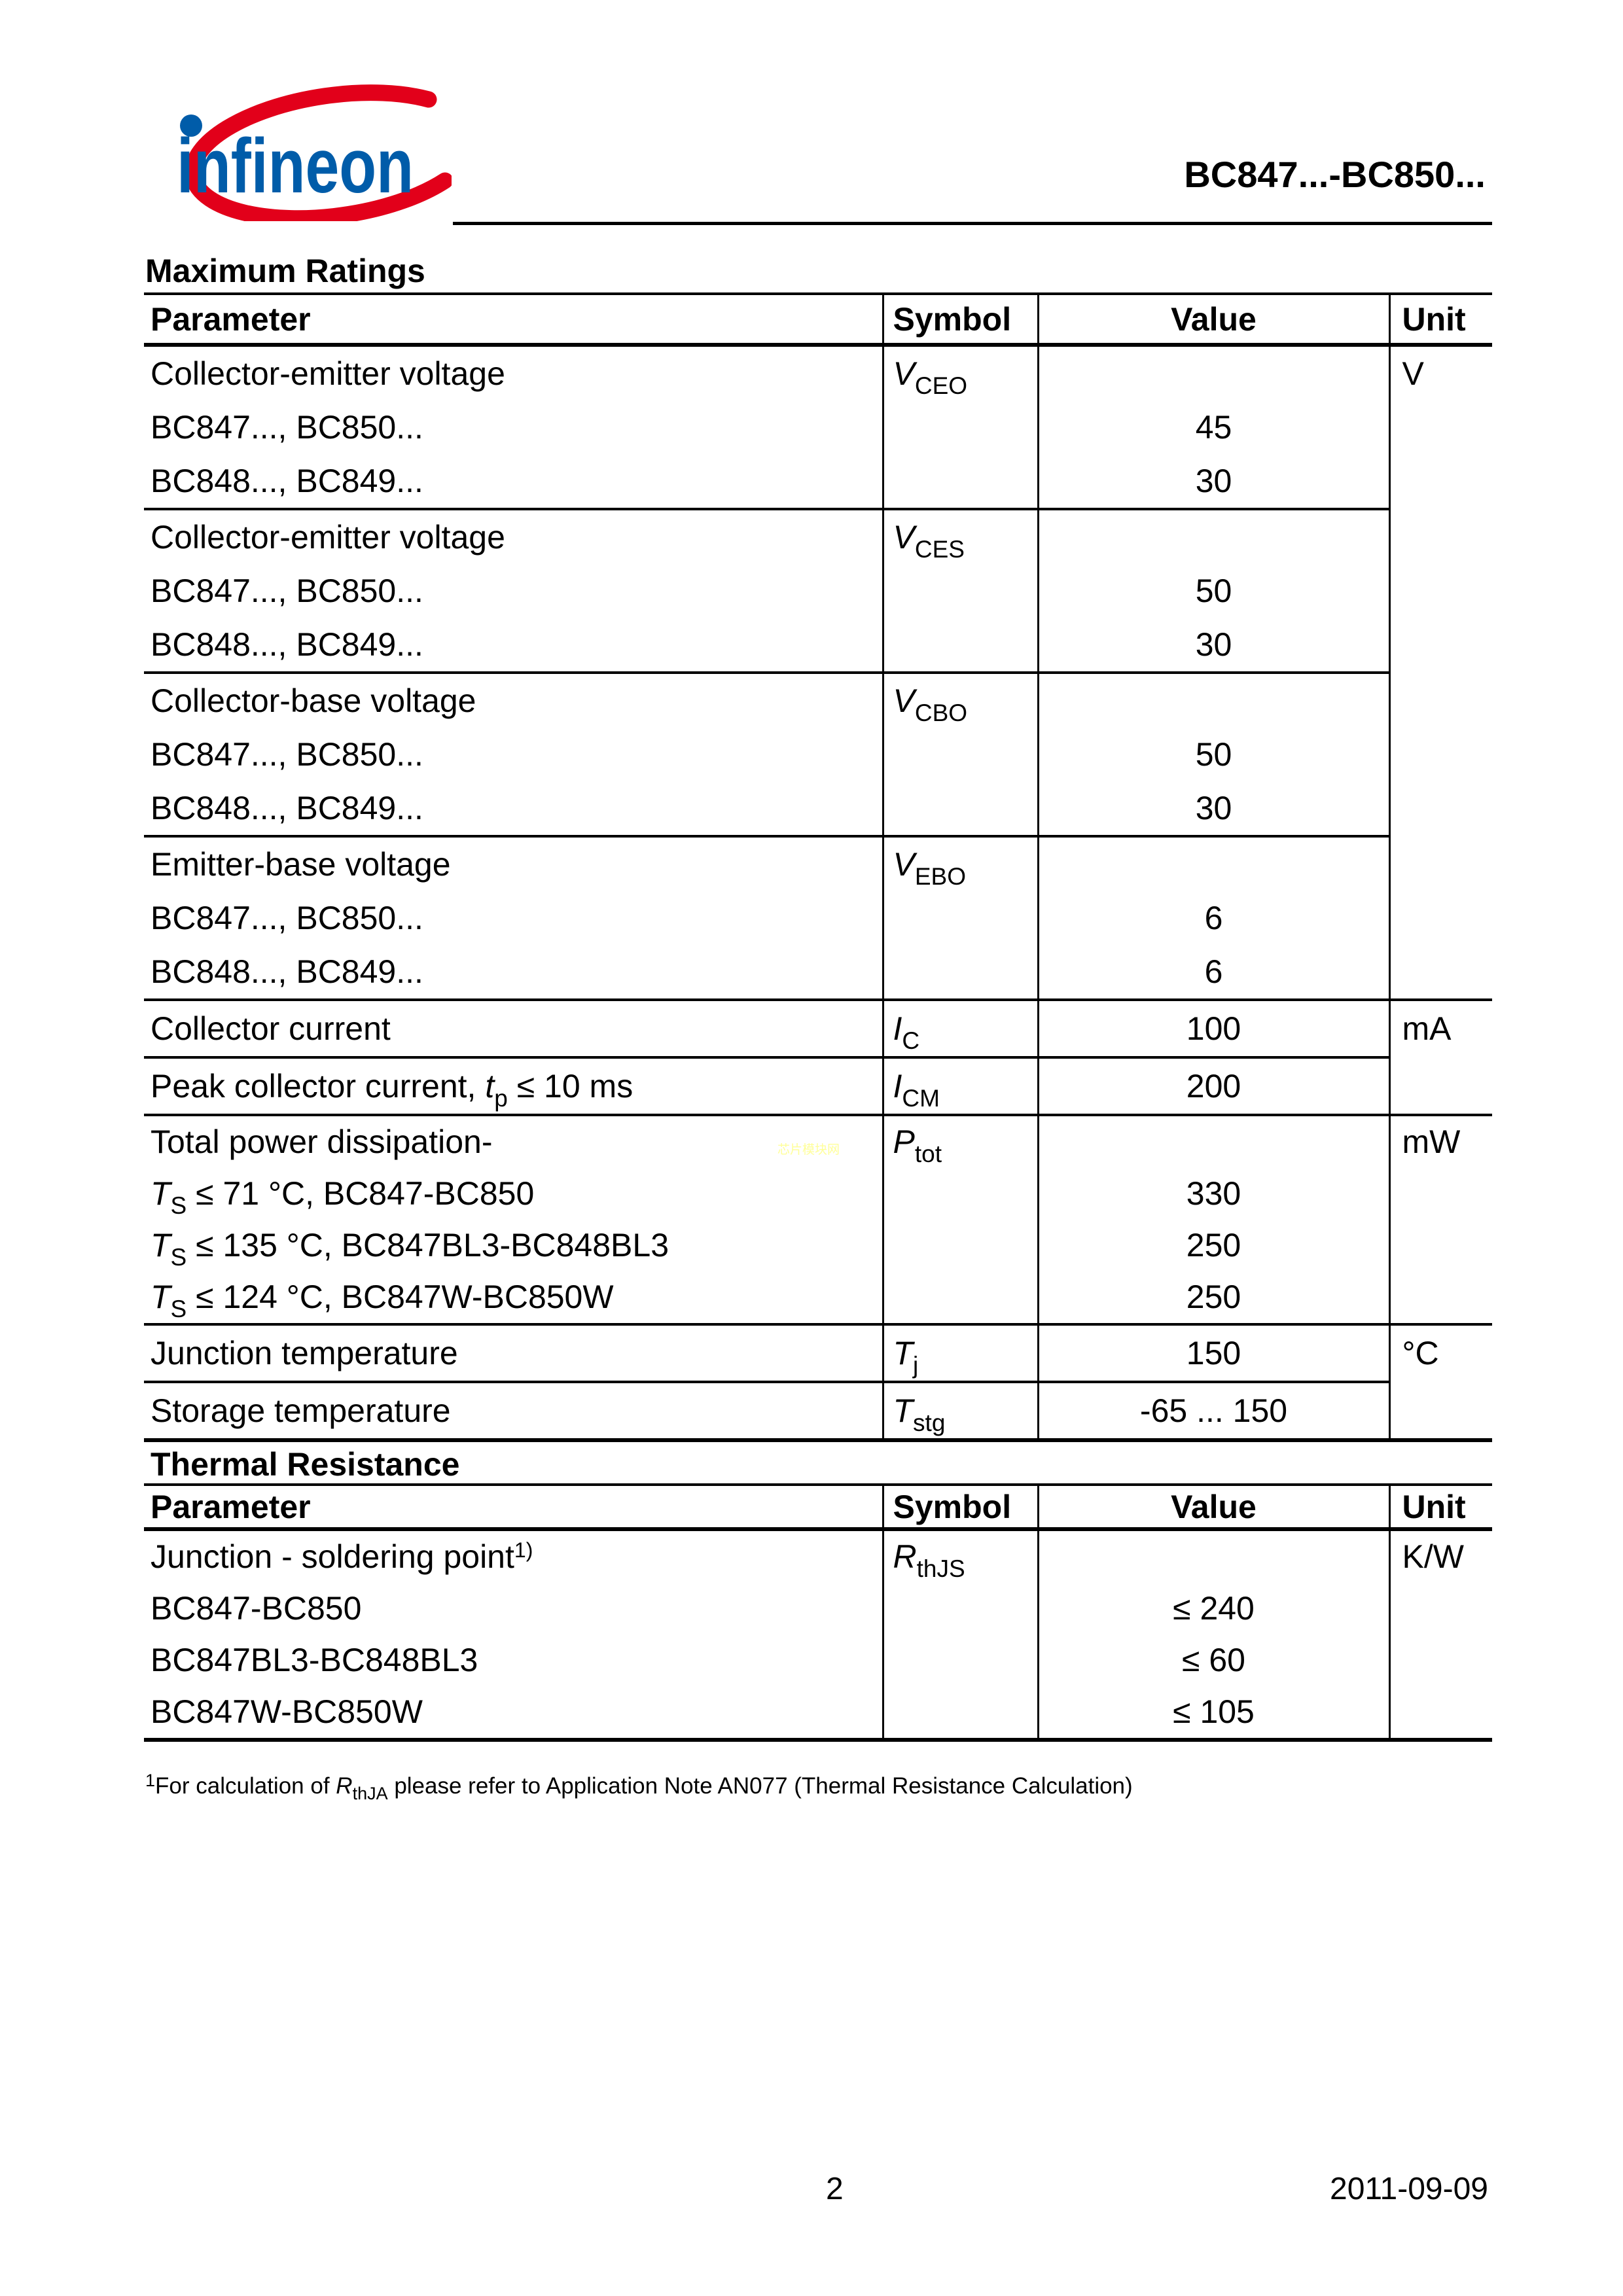 The image size is (1623, 2296). What do you see at coordinates (513, 1354) in the screenshot?
I see `cell-parameter: Junction temperature` at bounding box center [513, 1354].